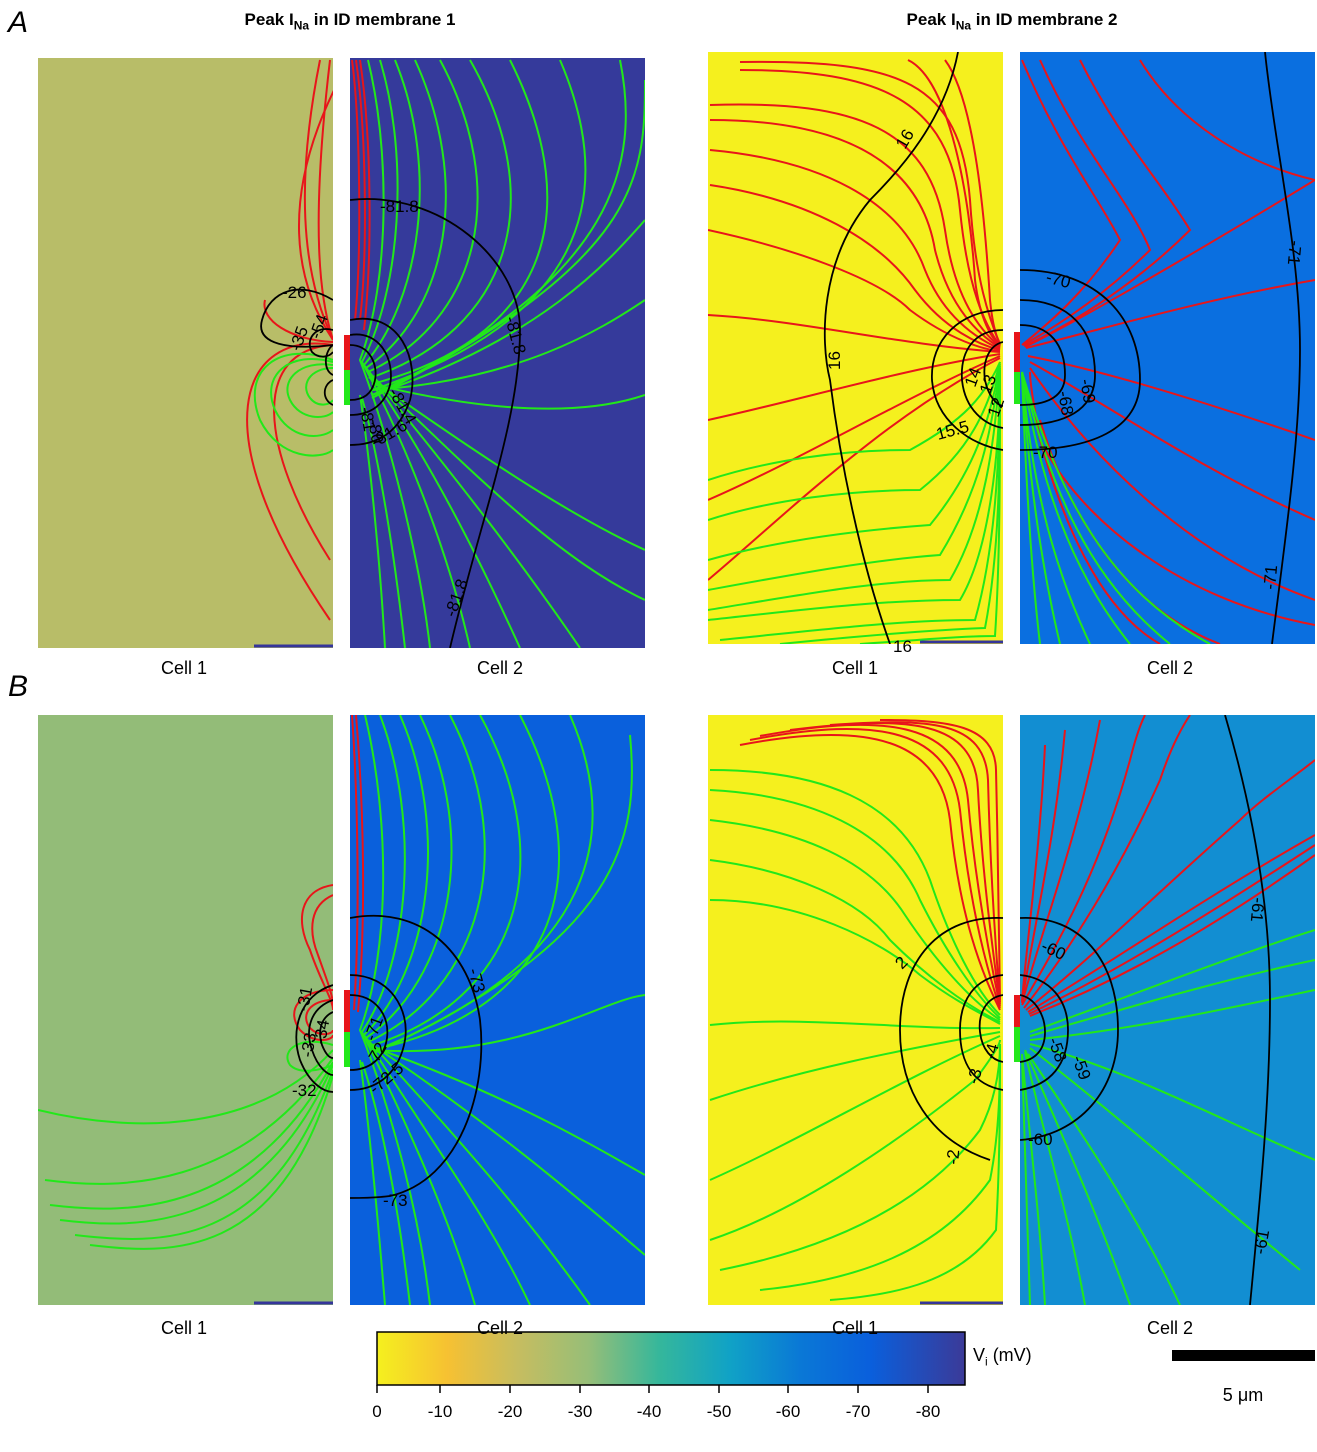  Describe the element at coordinates (788, 1411) in the screenshot. I see `colorbar-tick-label: -60` at that location.